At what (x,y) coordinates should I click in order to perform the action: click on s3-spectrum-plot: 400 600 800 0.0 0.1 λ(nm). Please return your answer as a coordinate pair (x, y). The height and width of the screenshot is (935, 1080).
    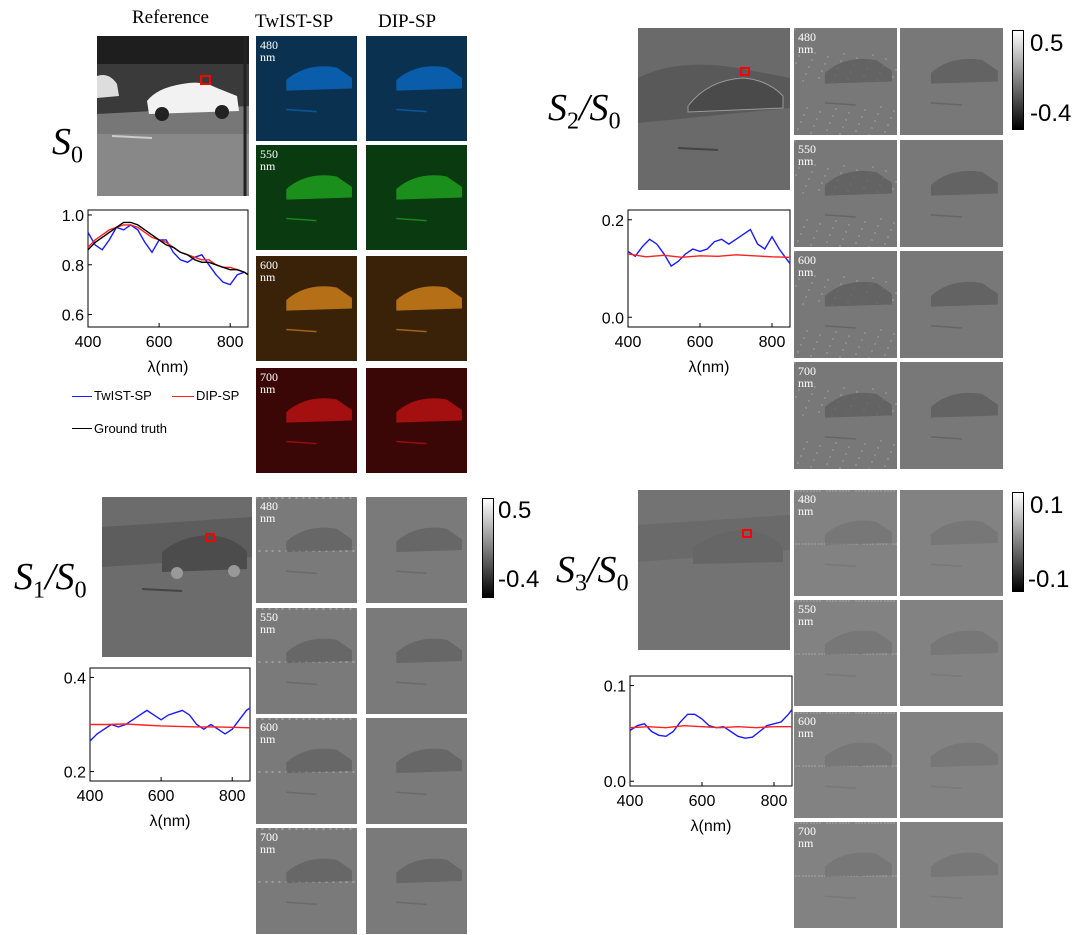
    Looking at the image, I should click on (698, 755).